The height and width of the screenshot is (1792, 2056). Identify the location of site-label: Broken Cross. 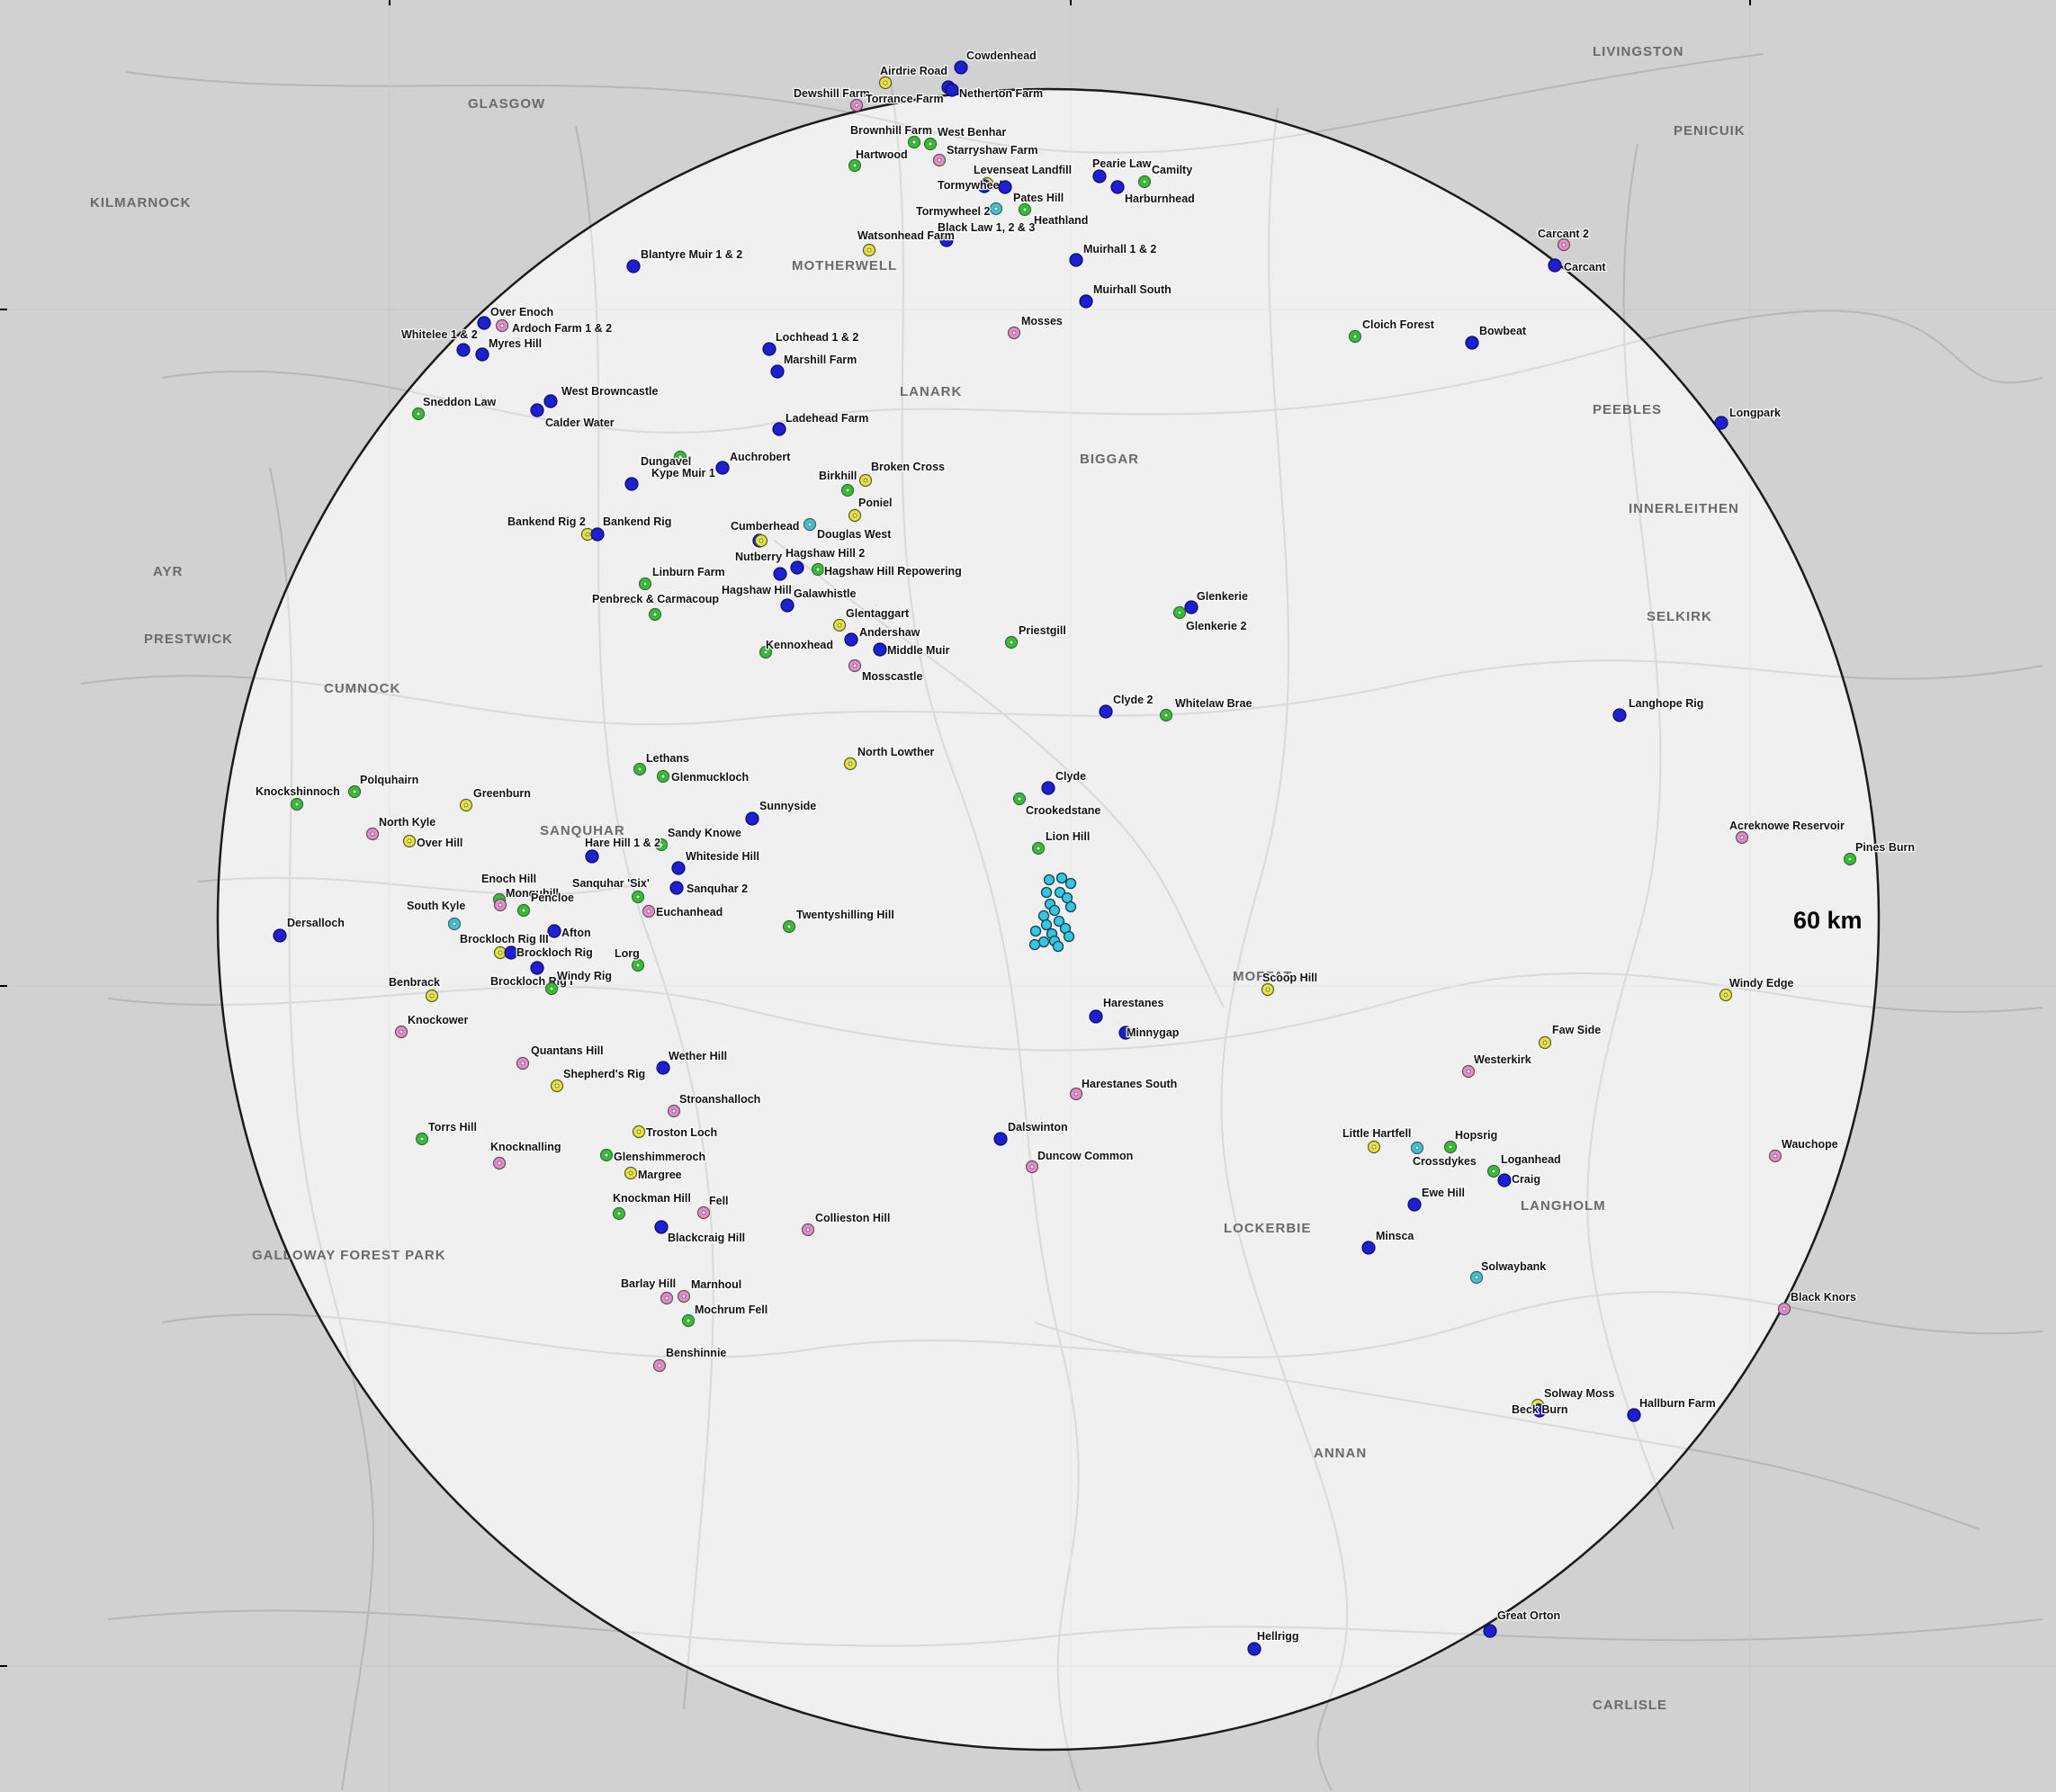
(908, 467).